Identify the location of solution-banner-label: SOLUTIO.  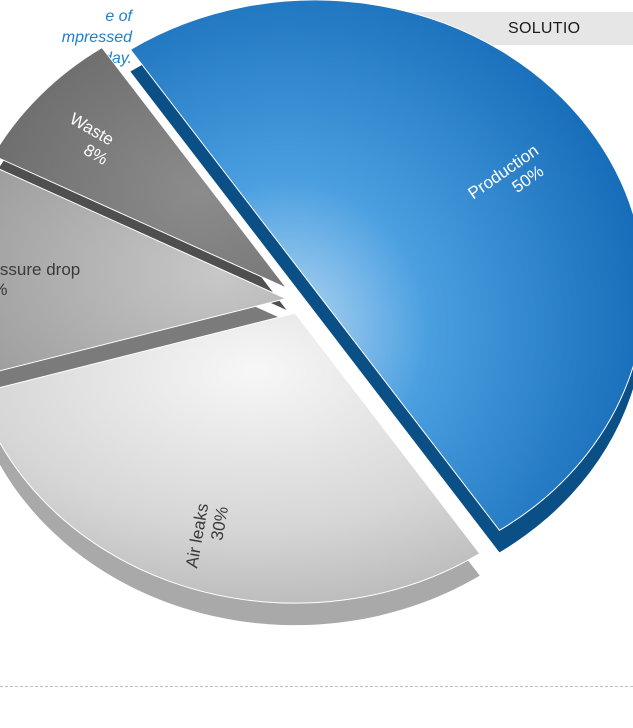
(544, 28).